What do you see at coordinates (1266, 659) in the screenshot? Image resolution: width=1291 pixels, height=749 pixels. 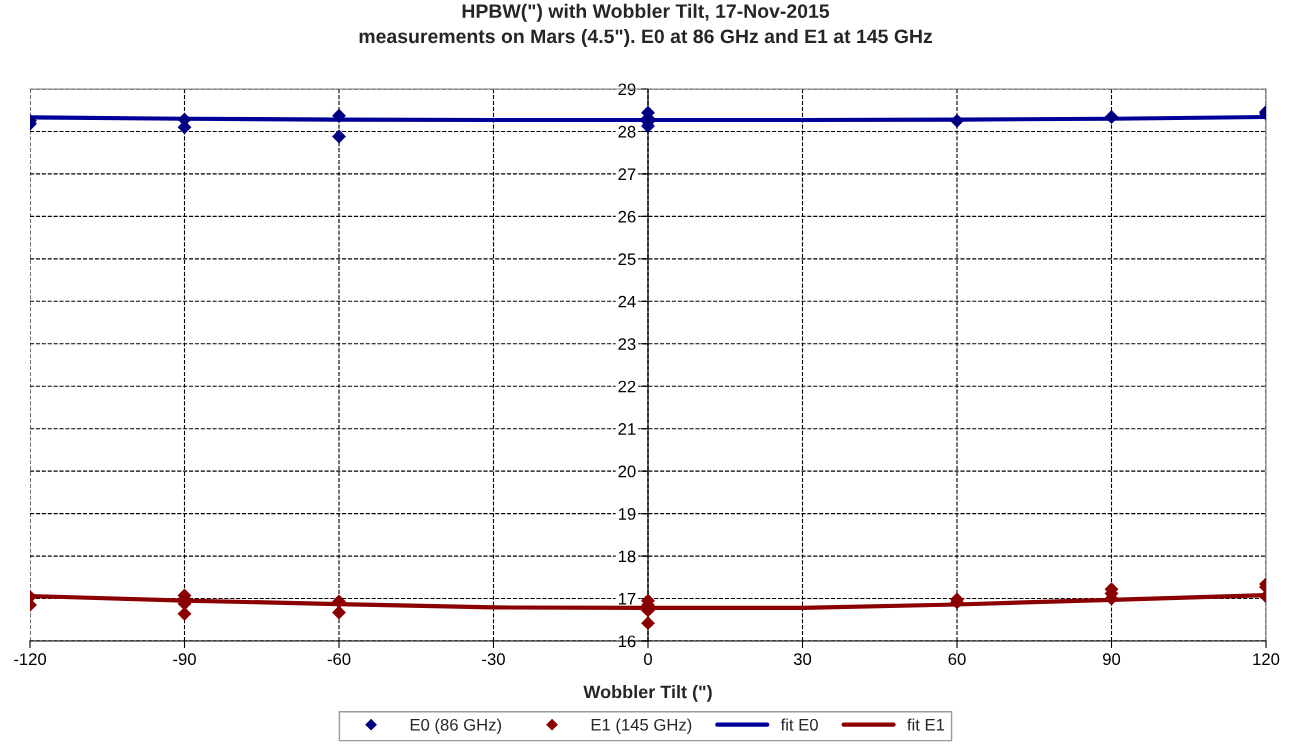 I see `x-tick-label: 120` at bounding box center [1266, 659].